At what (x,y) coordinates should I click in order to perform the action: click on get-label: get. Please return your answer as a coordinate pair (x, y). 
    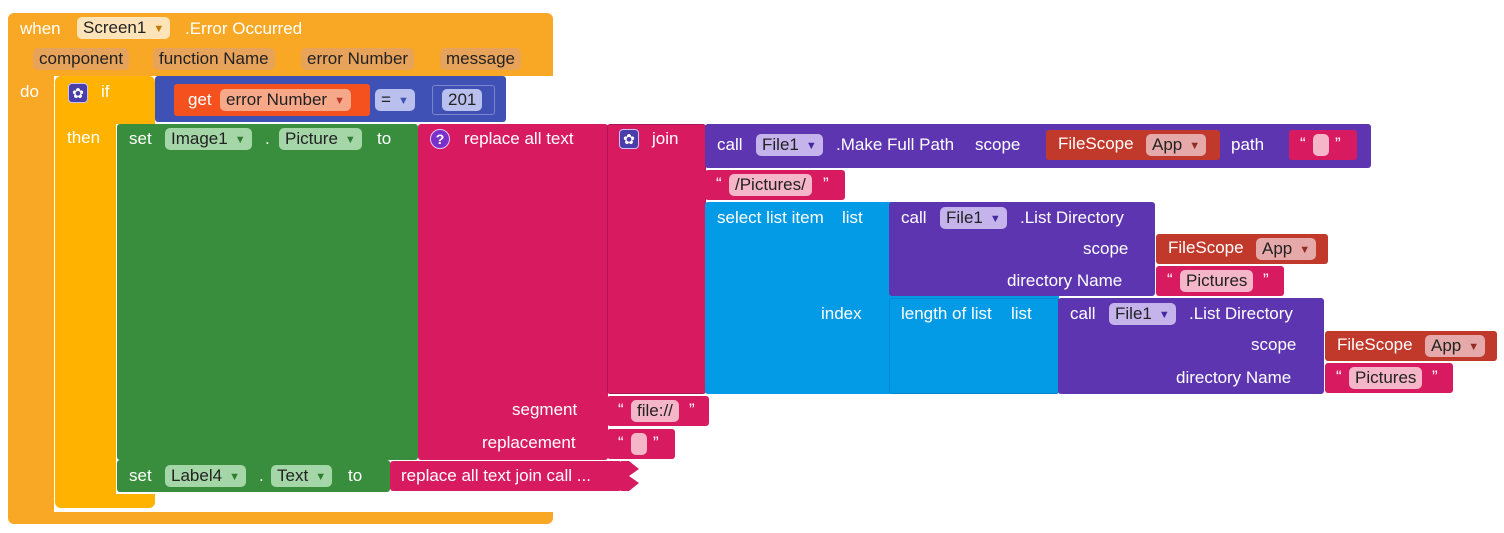
    Looking at the image, I should click on (200, 99).